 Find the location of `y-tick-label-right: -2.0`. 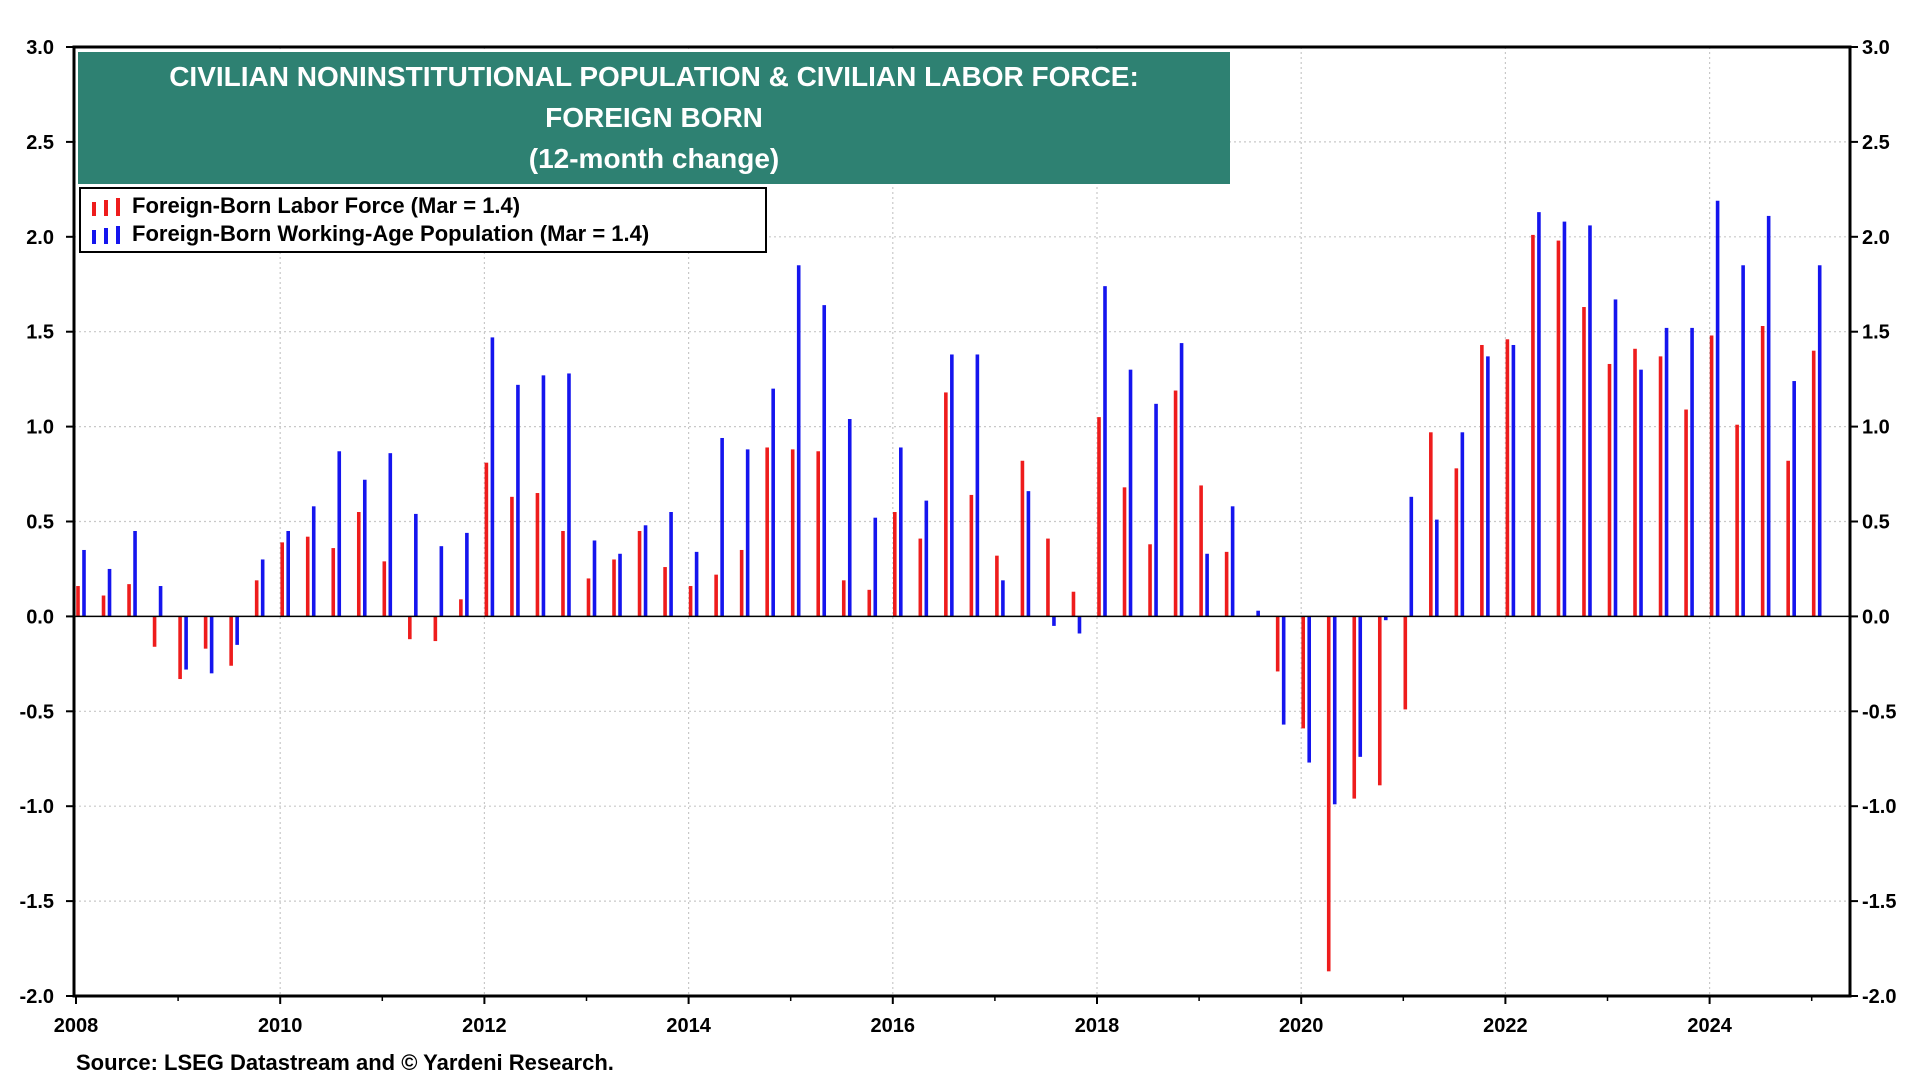

y-tick-label-right: -2.0 is located at coordinates (1879, 997).